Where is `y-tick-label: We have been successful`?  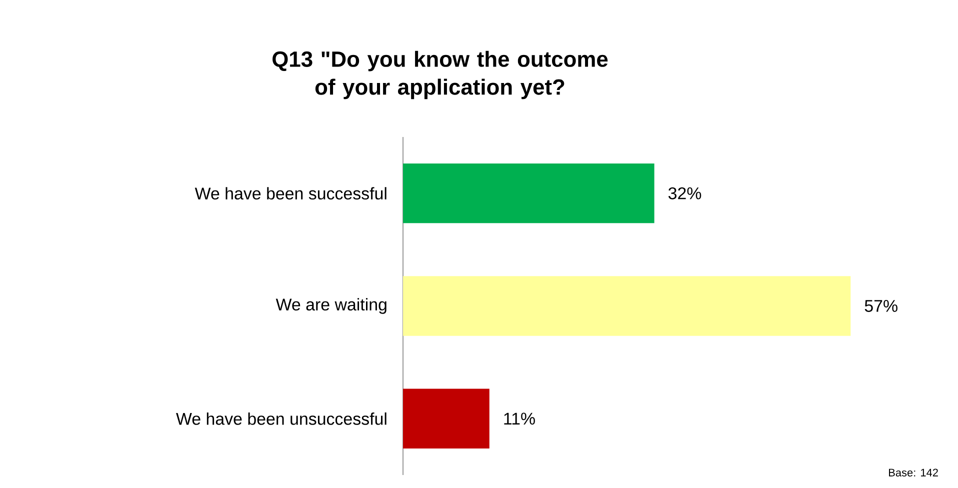 y-tick-label: We have been successful is located at coordinates (290, 193).